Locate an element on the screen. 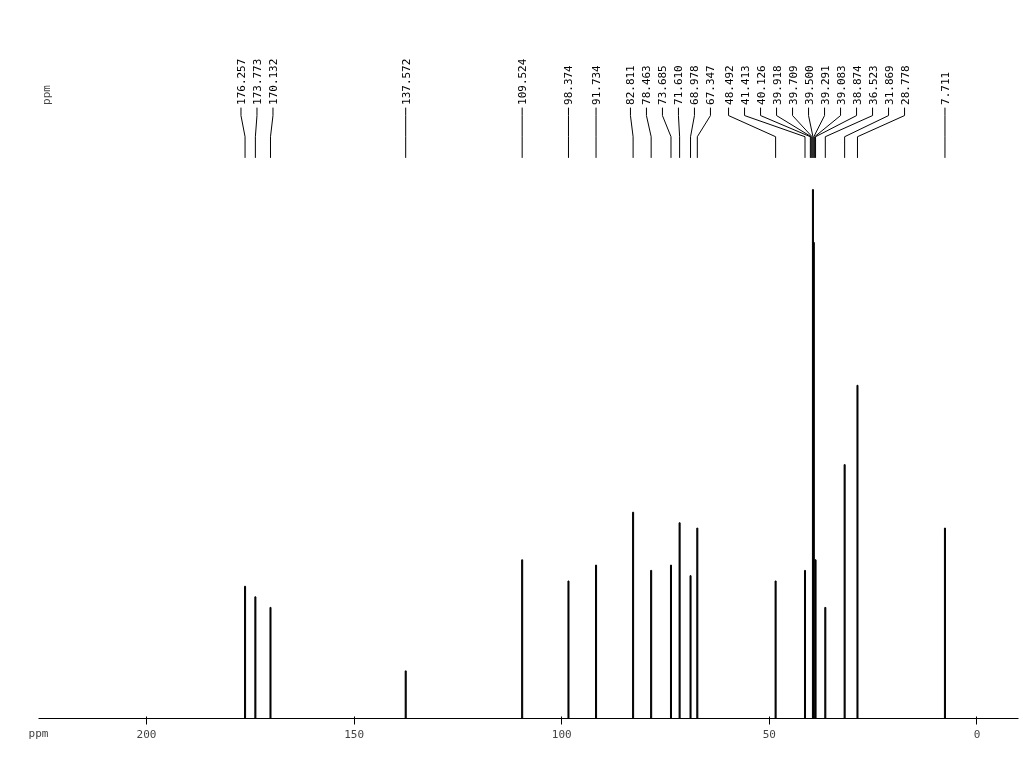  annotation: 39.918 is located at coordinates (777, 85).